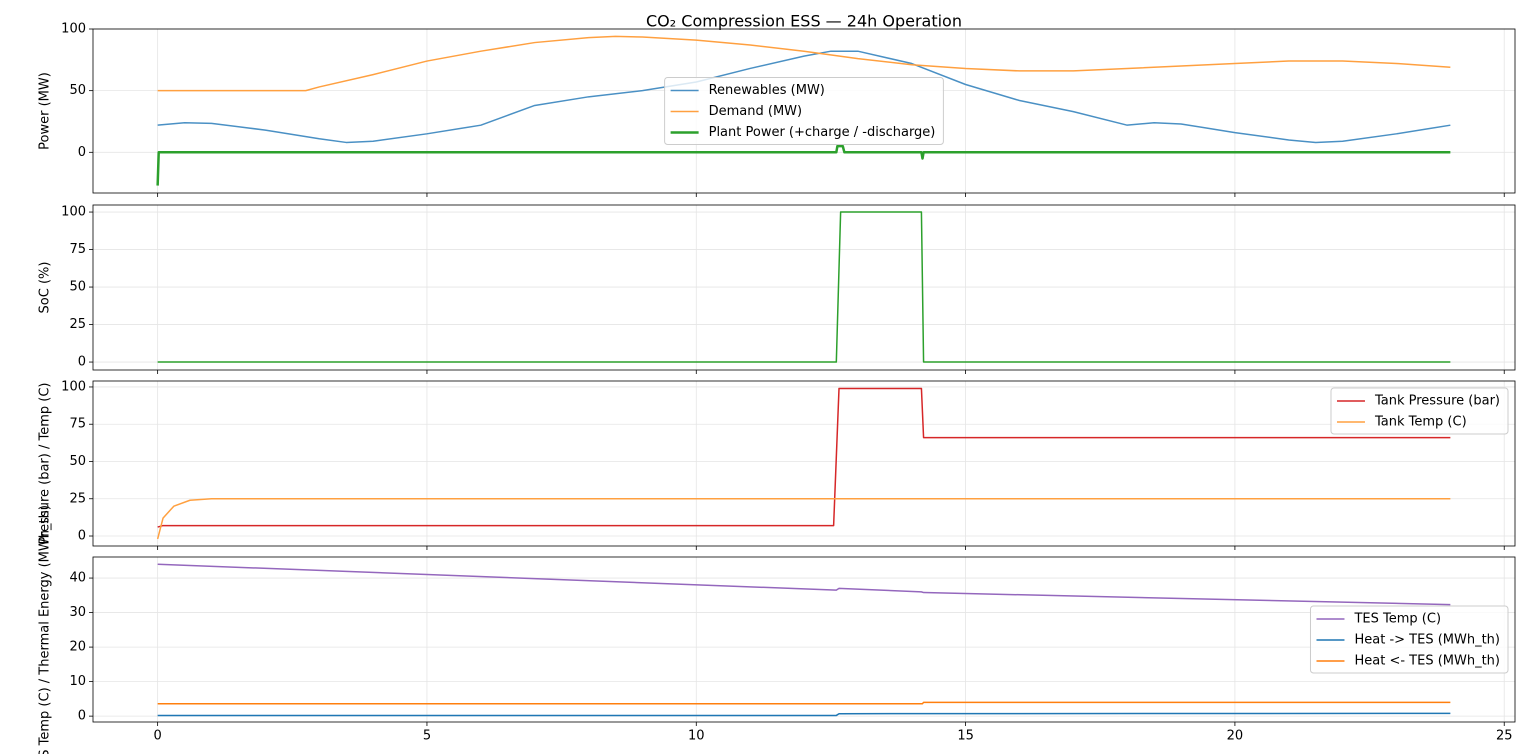 The width and height of the screenshot is (1536, 754). I want to click on legend-label: Heat -> TES (MWh_th), so click(1427, 640).